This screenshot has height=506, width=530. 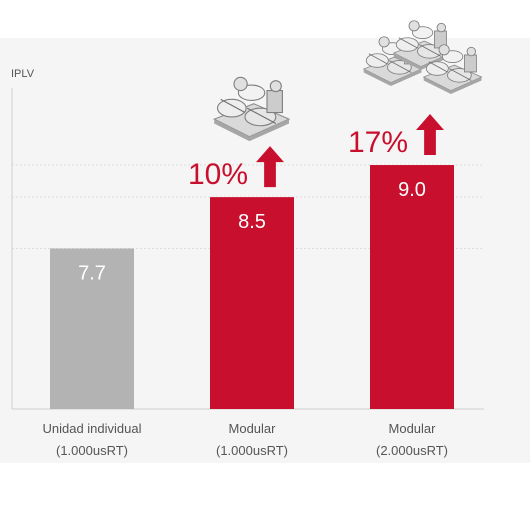 What do you see at coordinates (91, 428) in the screenshot?
I see `category-label-0-0: Unidad individual` at bounding box center [91, 428].